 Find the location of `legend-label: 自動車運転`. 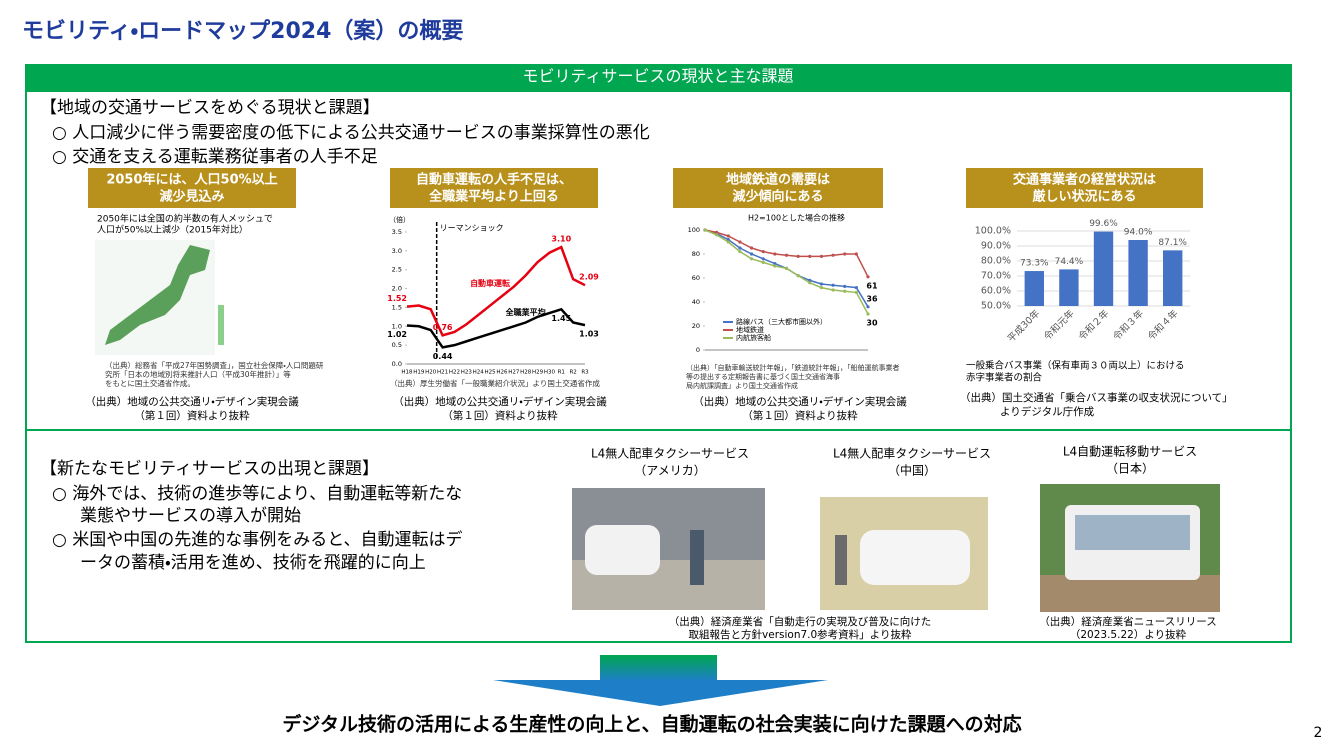

legend-label: 自動車運転 is located at coordinates (490, 283).